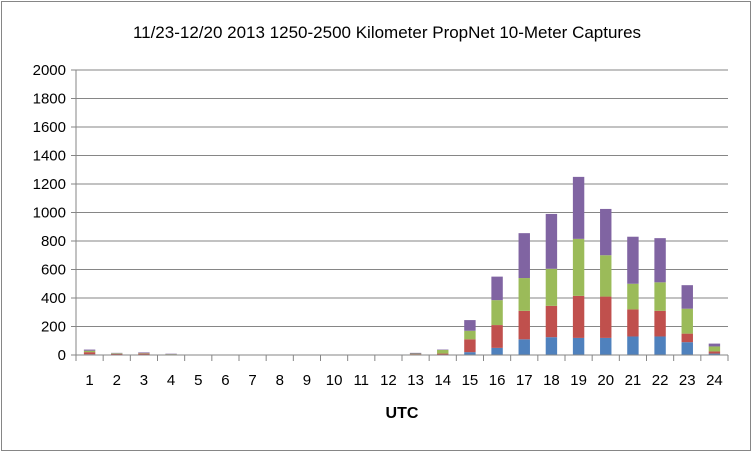 The height and width of the screenshot is (454, 754). I want to click on x-tick-label: 12, so click(388, 380).